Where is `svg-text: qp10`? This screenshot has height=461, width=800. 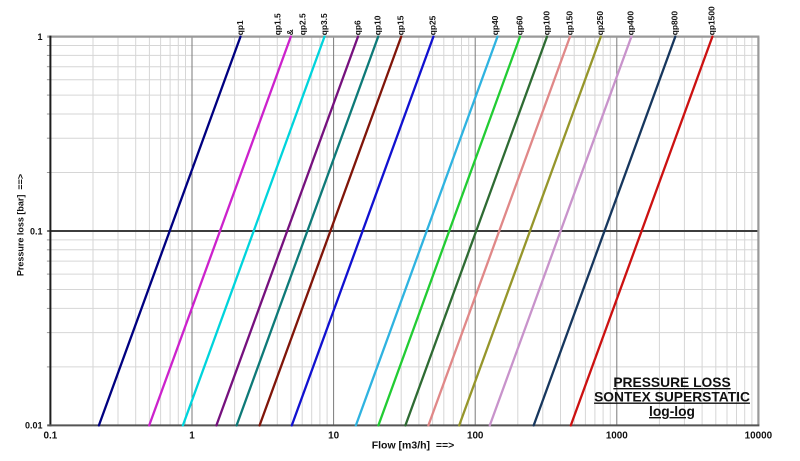 svg-text: qp10 is located at coordinates (378, 25).